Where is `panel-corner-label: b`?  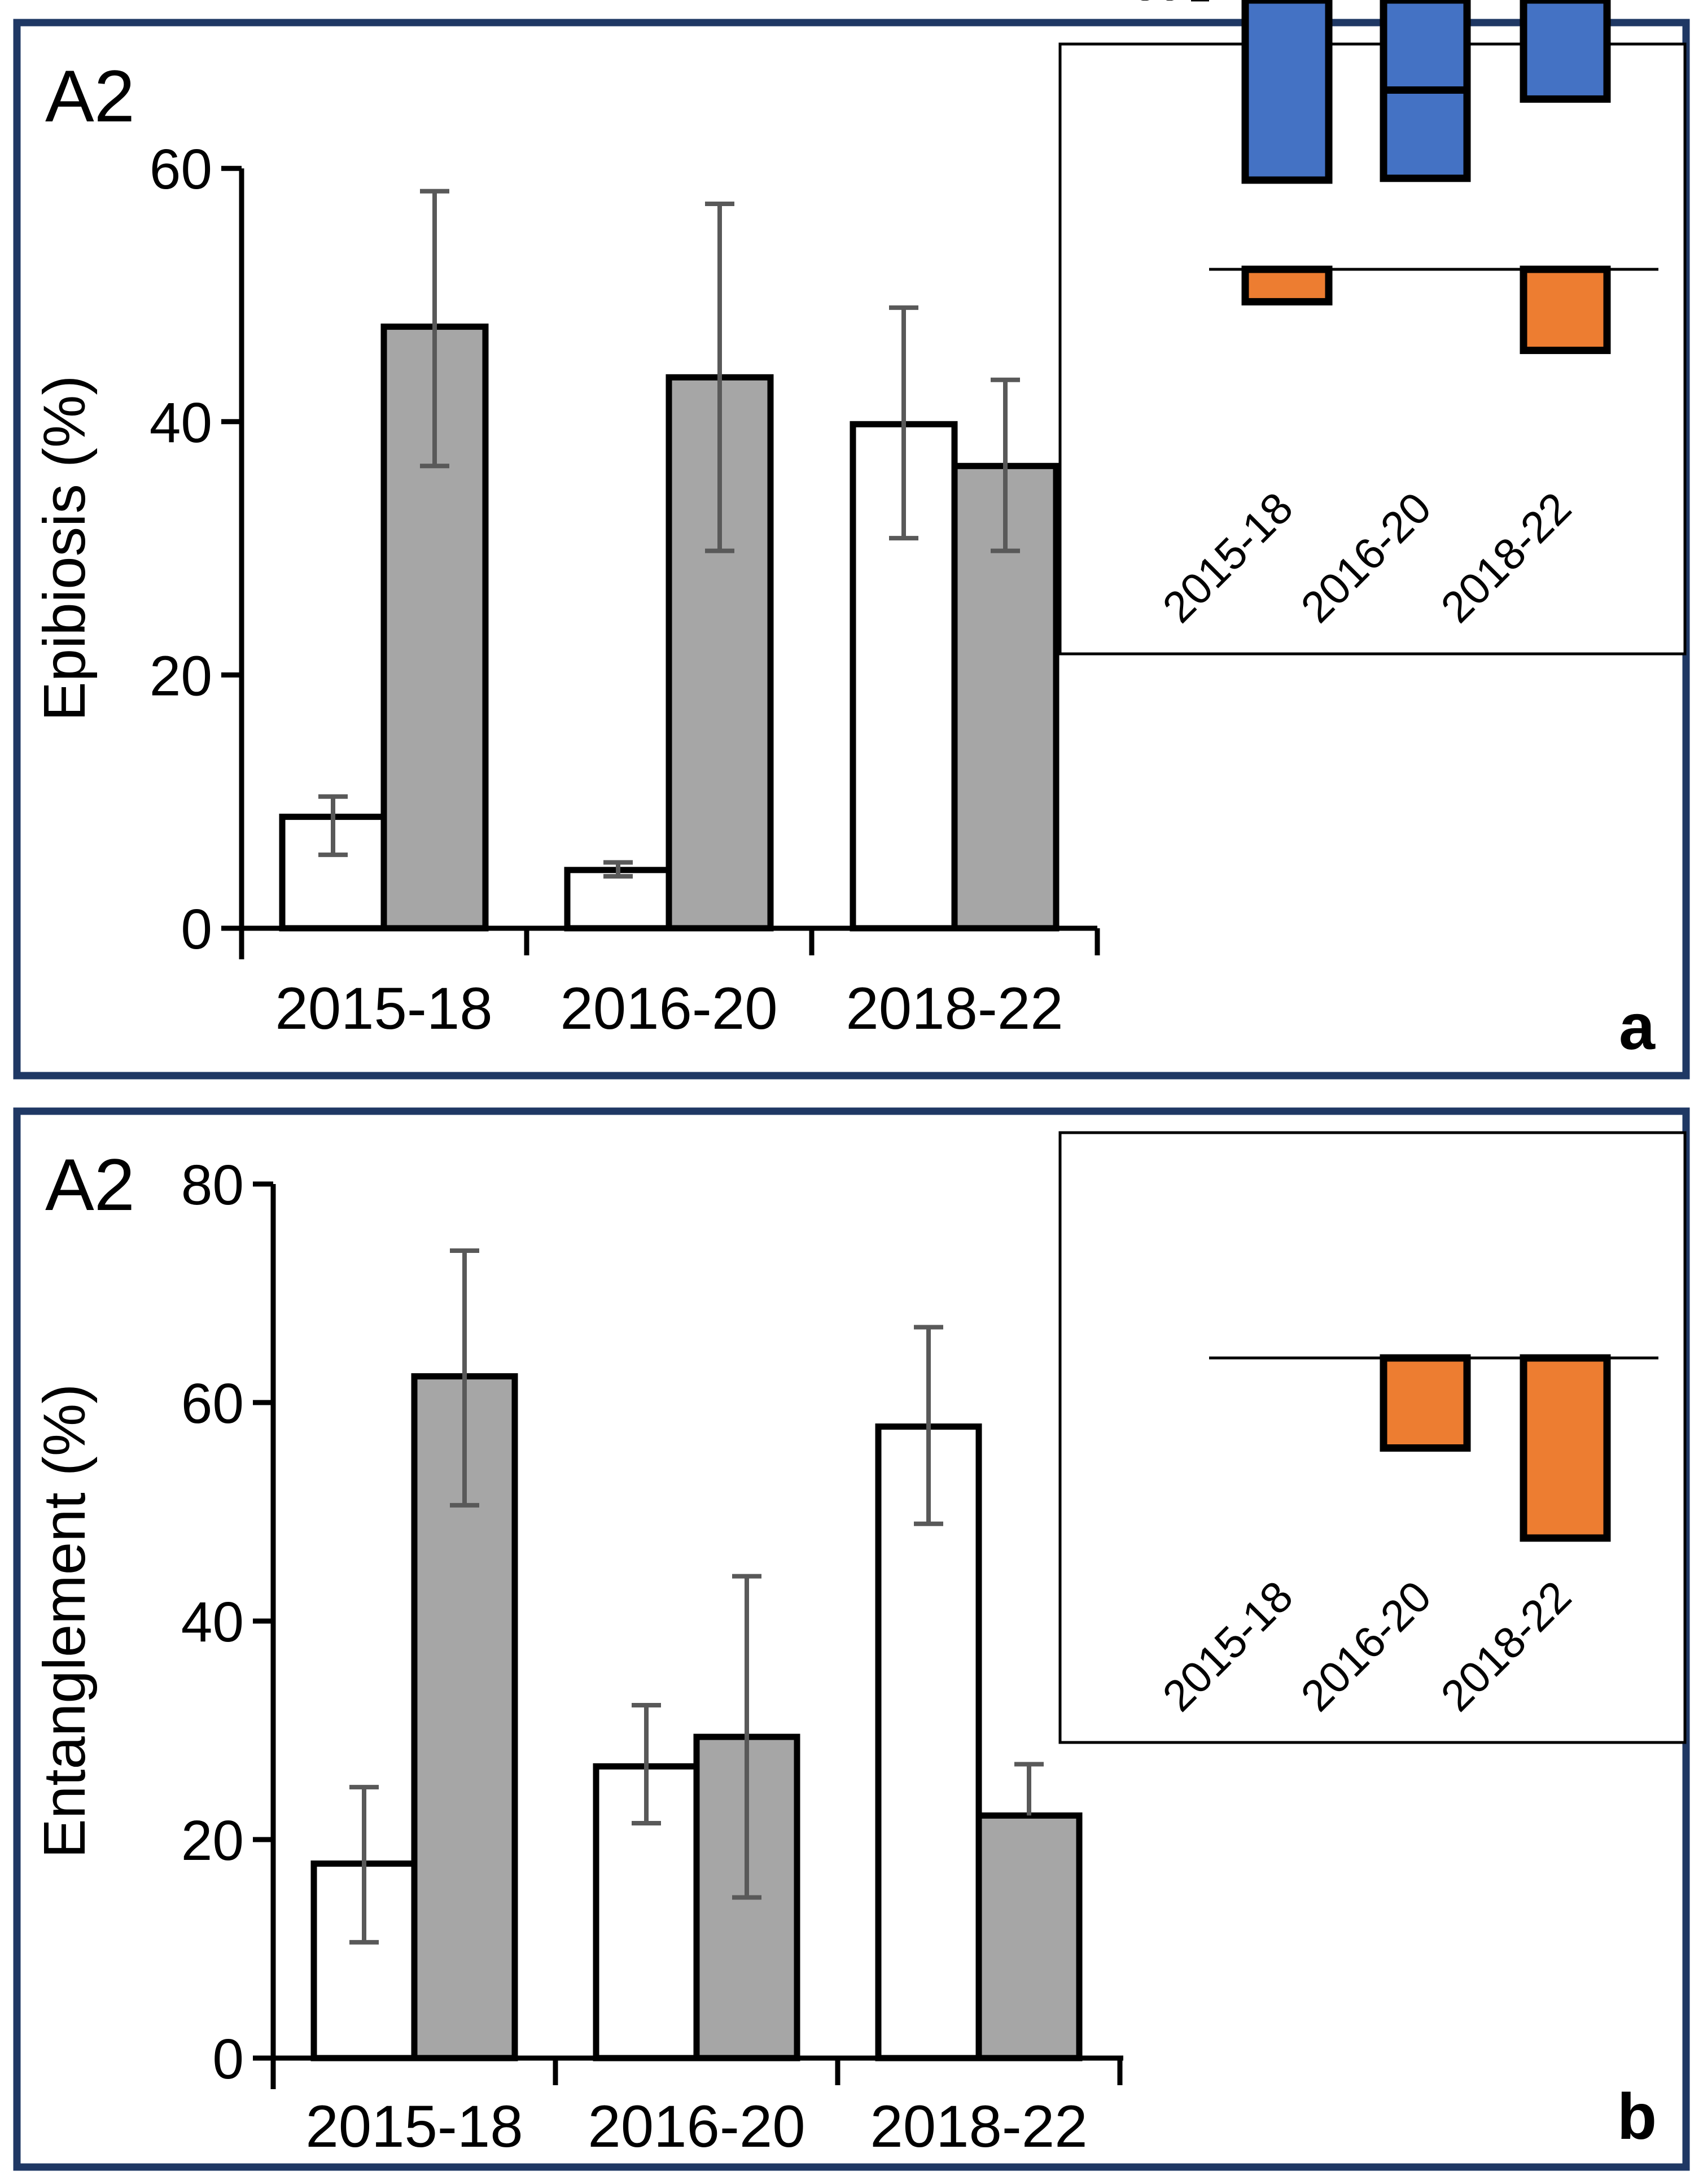 panel-corner-label: b is located at coordinates (1637, 2117).